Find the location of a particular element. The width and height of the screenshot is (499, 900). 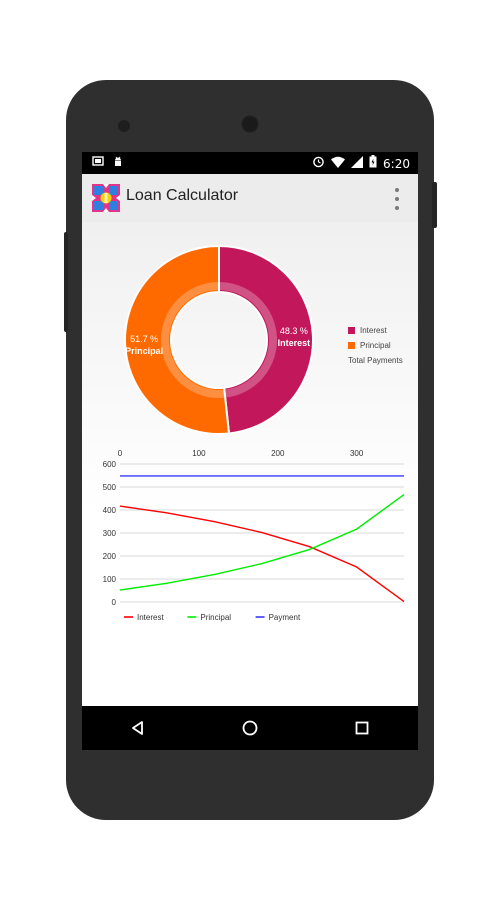

legend-swatch-interest is located at coordinates (351, 330).